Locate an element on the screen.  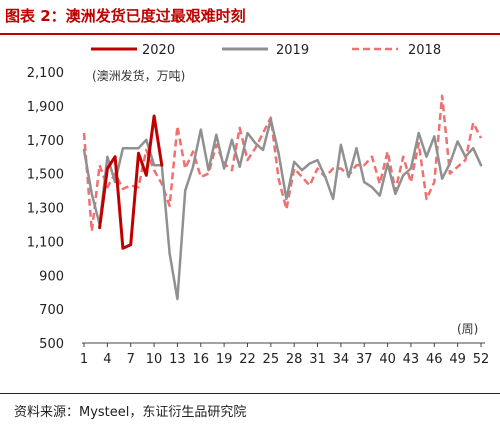
y-tick-label: 500 is located at coordinates (51, 344).